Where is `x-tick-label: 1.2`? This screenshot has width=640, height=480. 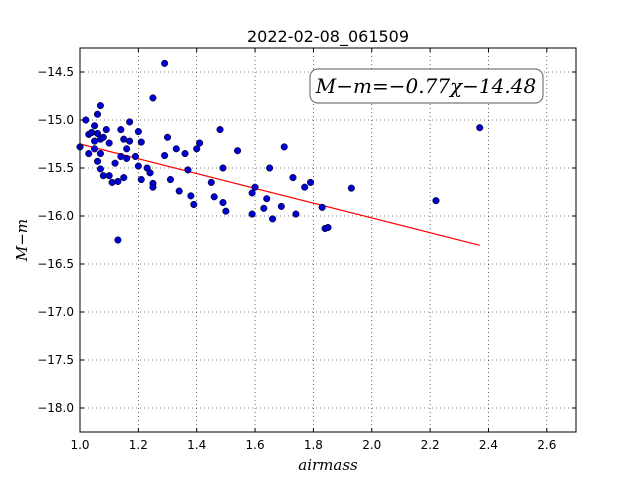 x-tick-label: 1.2 is located at coordinates (138, 445).